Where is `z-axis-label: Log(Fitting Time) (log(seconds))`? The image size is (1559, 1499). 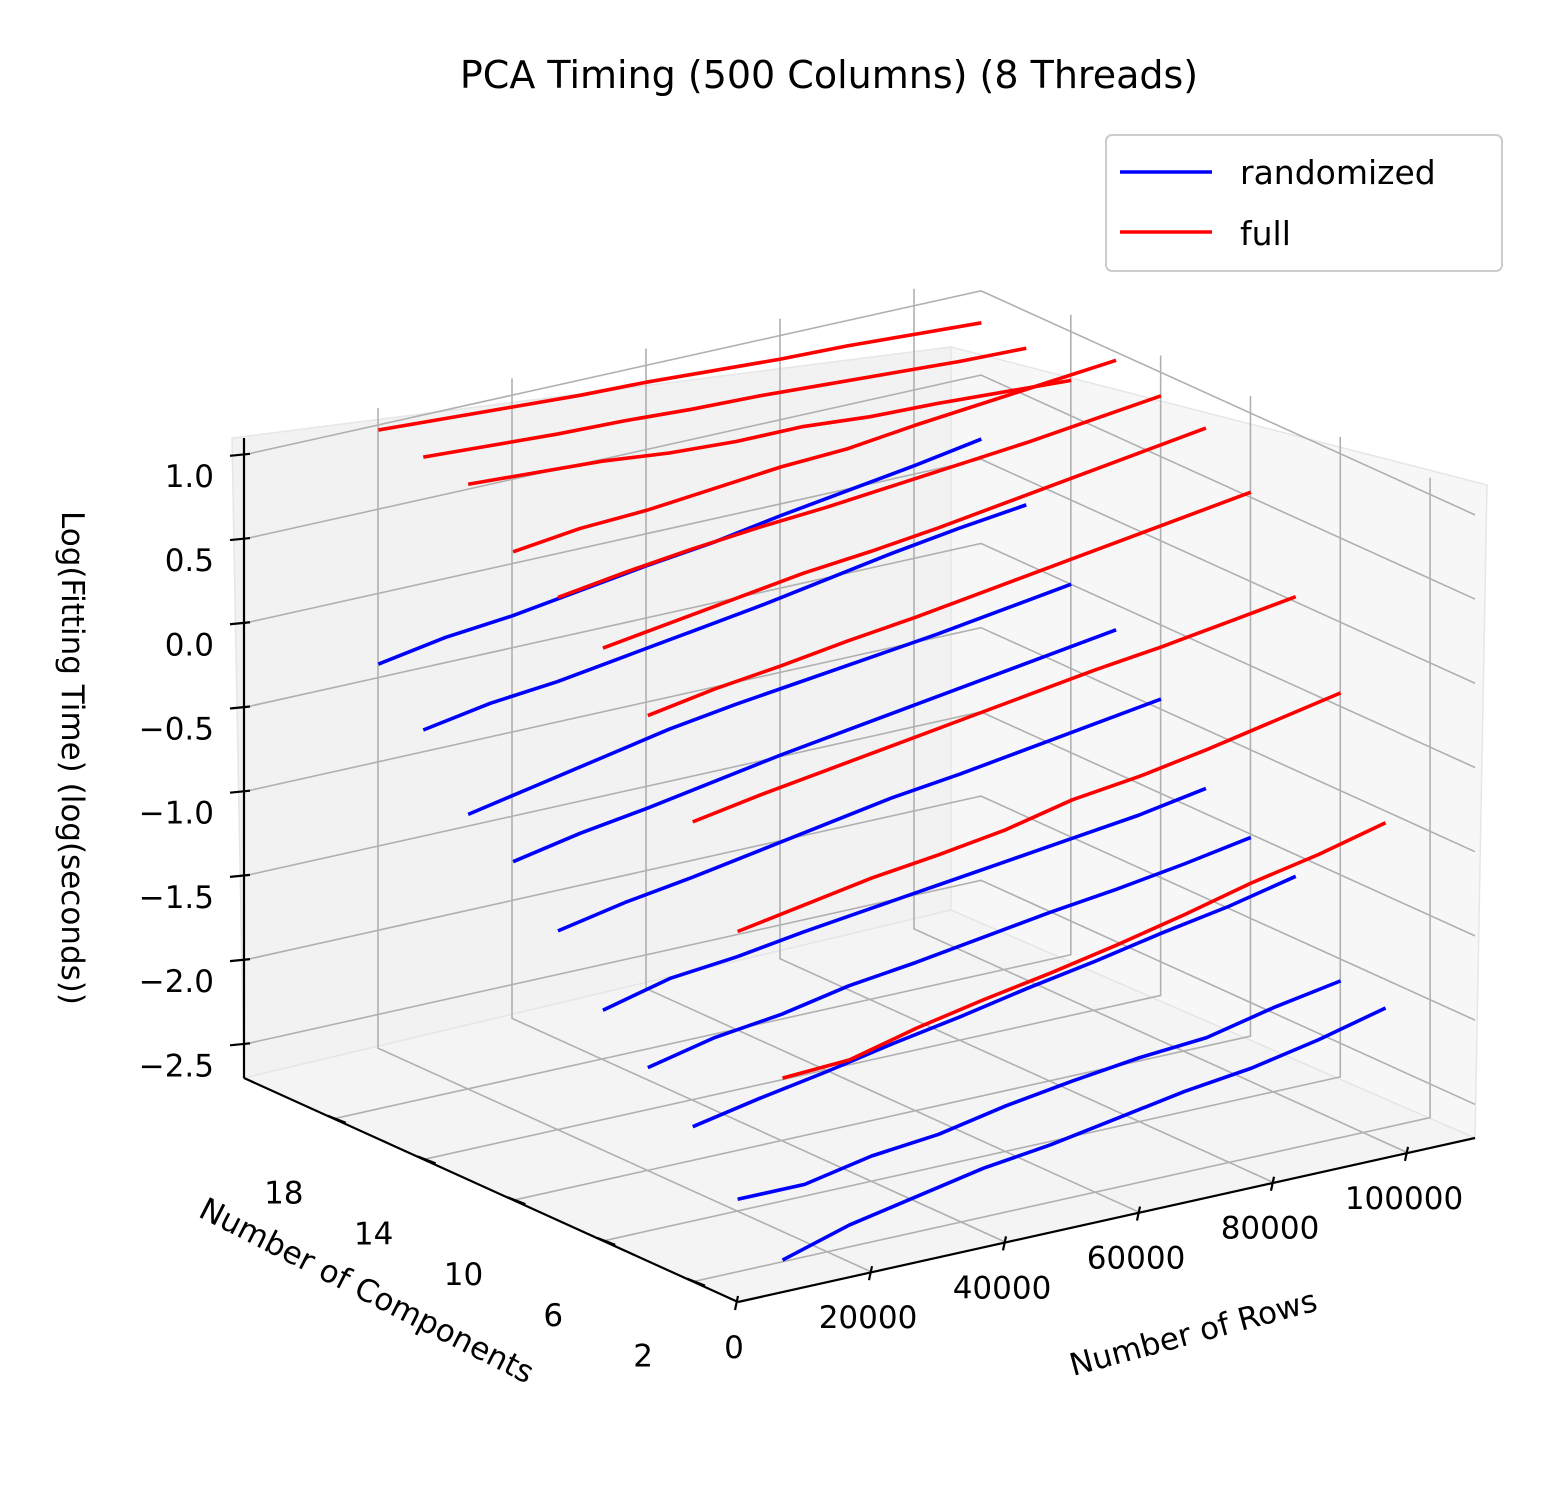
z-axis-label: Log(Fitting Time) (log(seconds)) is located at coordinates (72, 758).